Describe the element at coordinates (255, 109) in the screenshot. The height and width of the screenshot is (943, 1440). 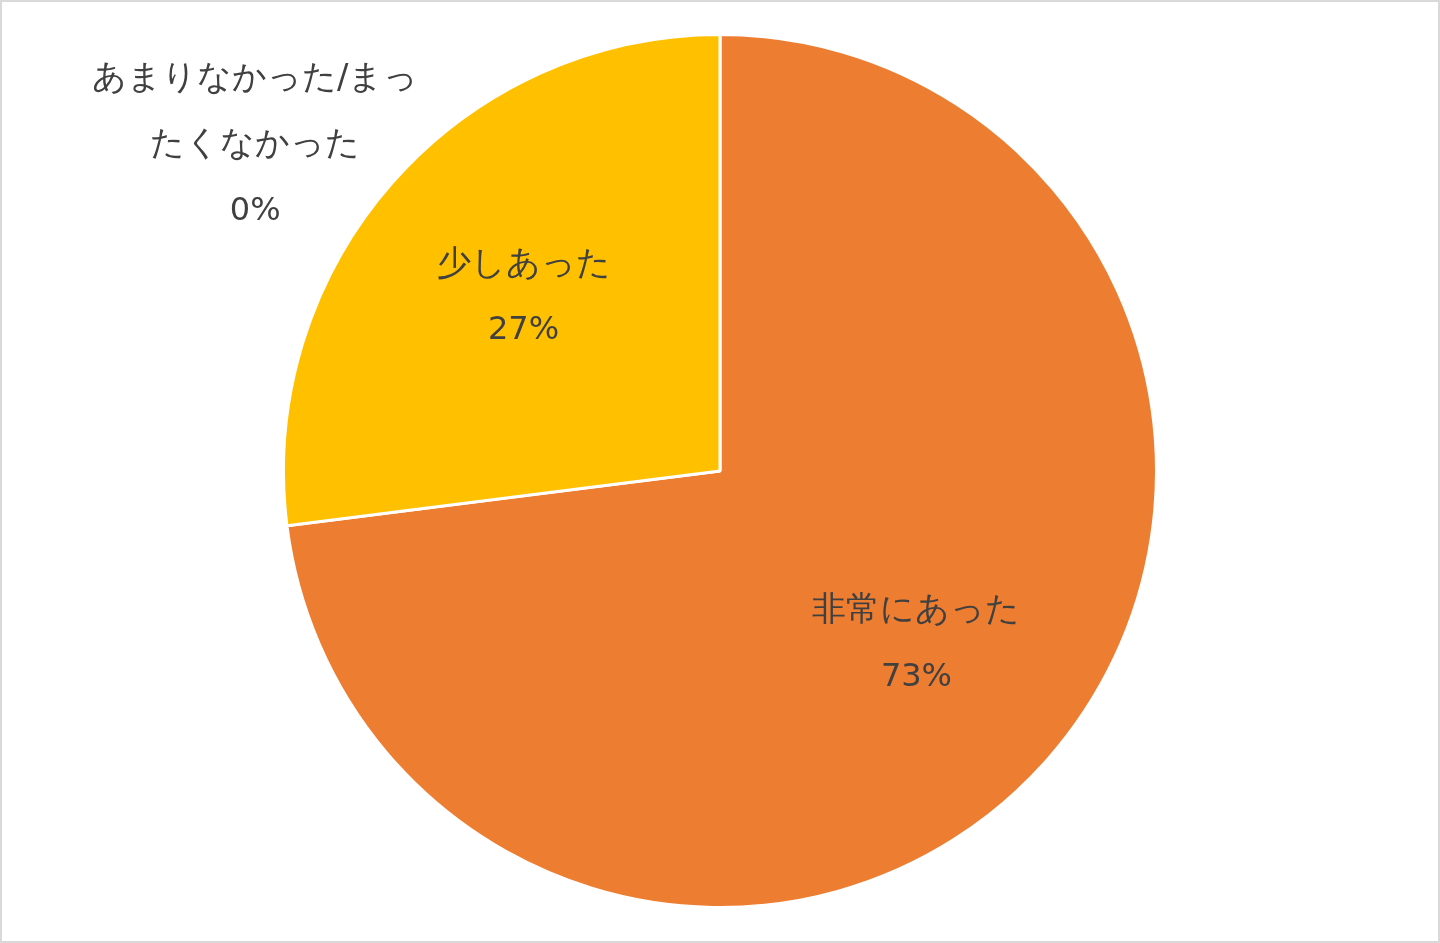
I see `category-label: あまりなかった/まったくなかった` at that location.